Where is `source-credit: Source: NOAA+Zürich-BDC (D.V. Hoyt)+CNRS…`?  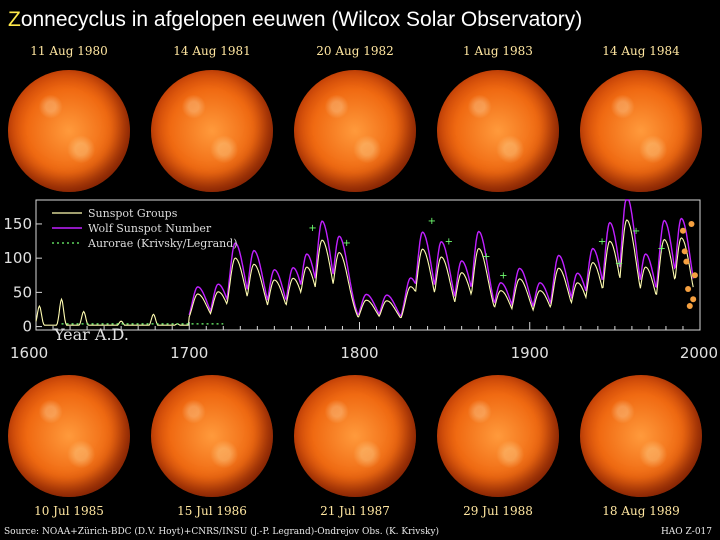 source-credit: Source: NOAA+Zürich-BDC (D.V. Hoyt)+CNRS… is located at coordinates (222, 532).